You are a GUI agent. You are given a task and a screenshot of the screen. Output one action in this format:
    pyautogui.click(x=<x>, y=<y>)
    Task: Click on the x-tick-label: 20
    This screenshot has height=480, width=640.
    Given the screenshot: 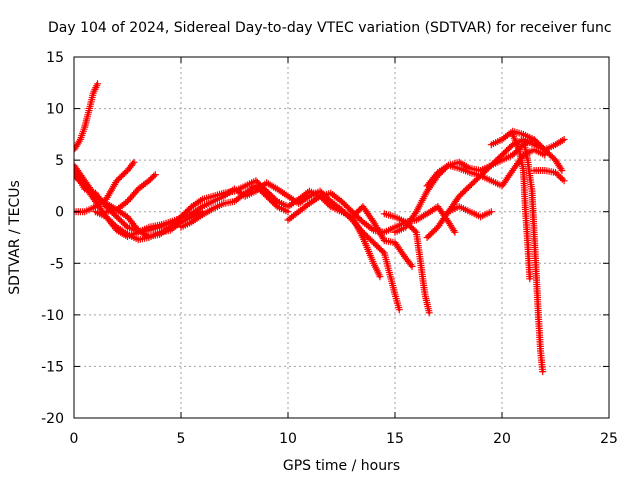 What is the action you would take?
    pyautogui.click(x=502, y=439)
    